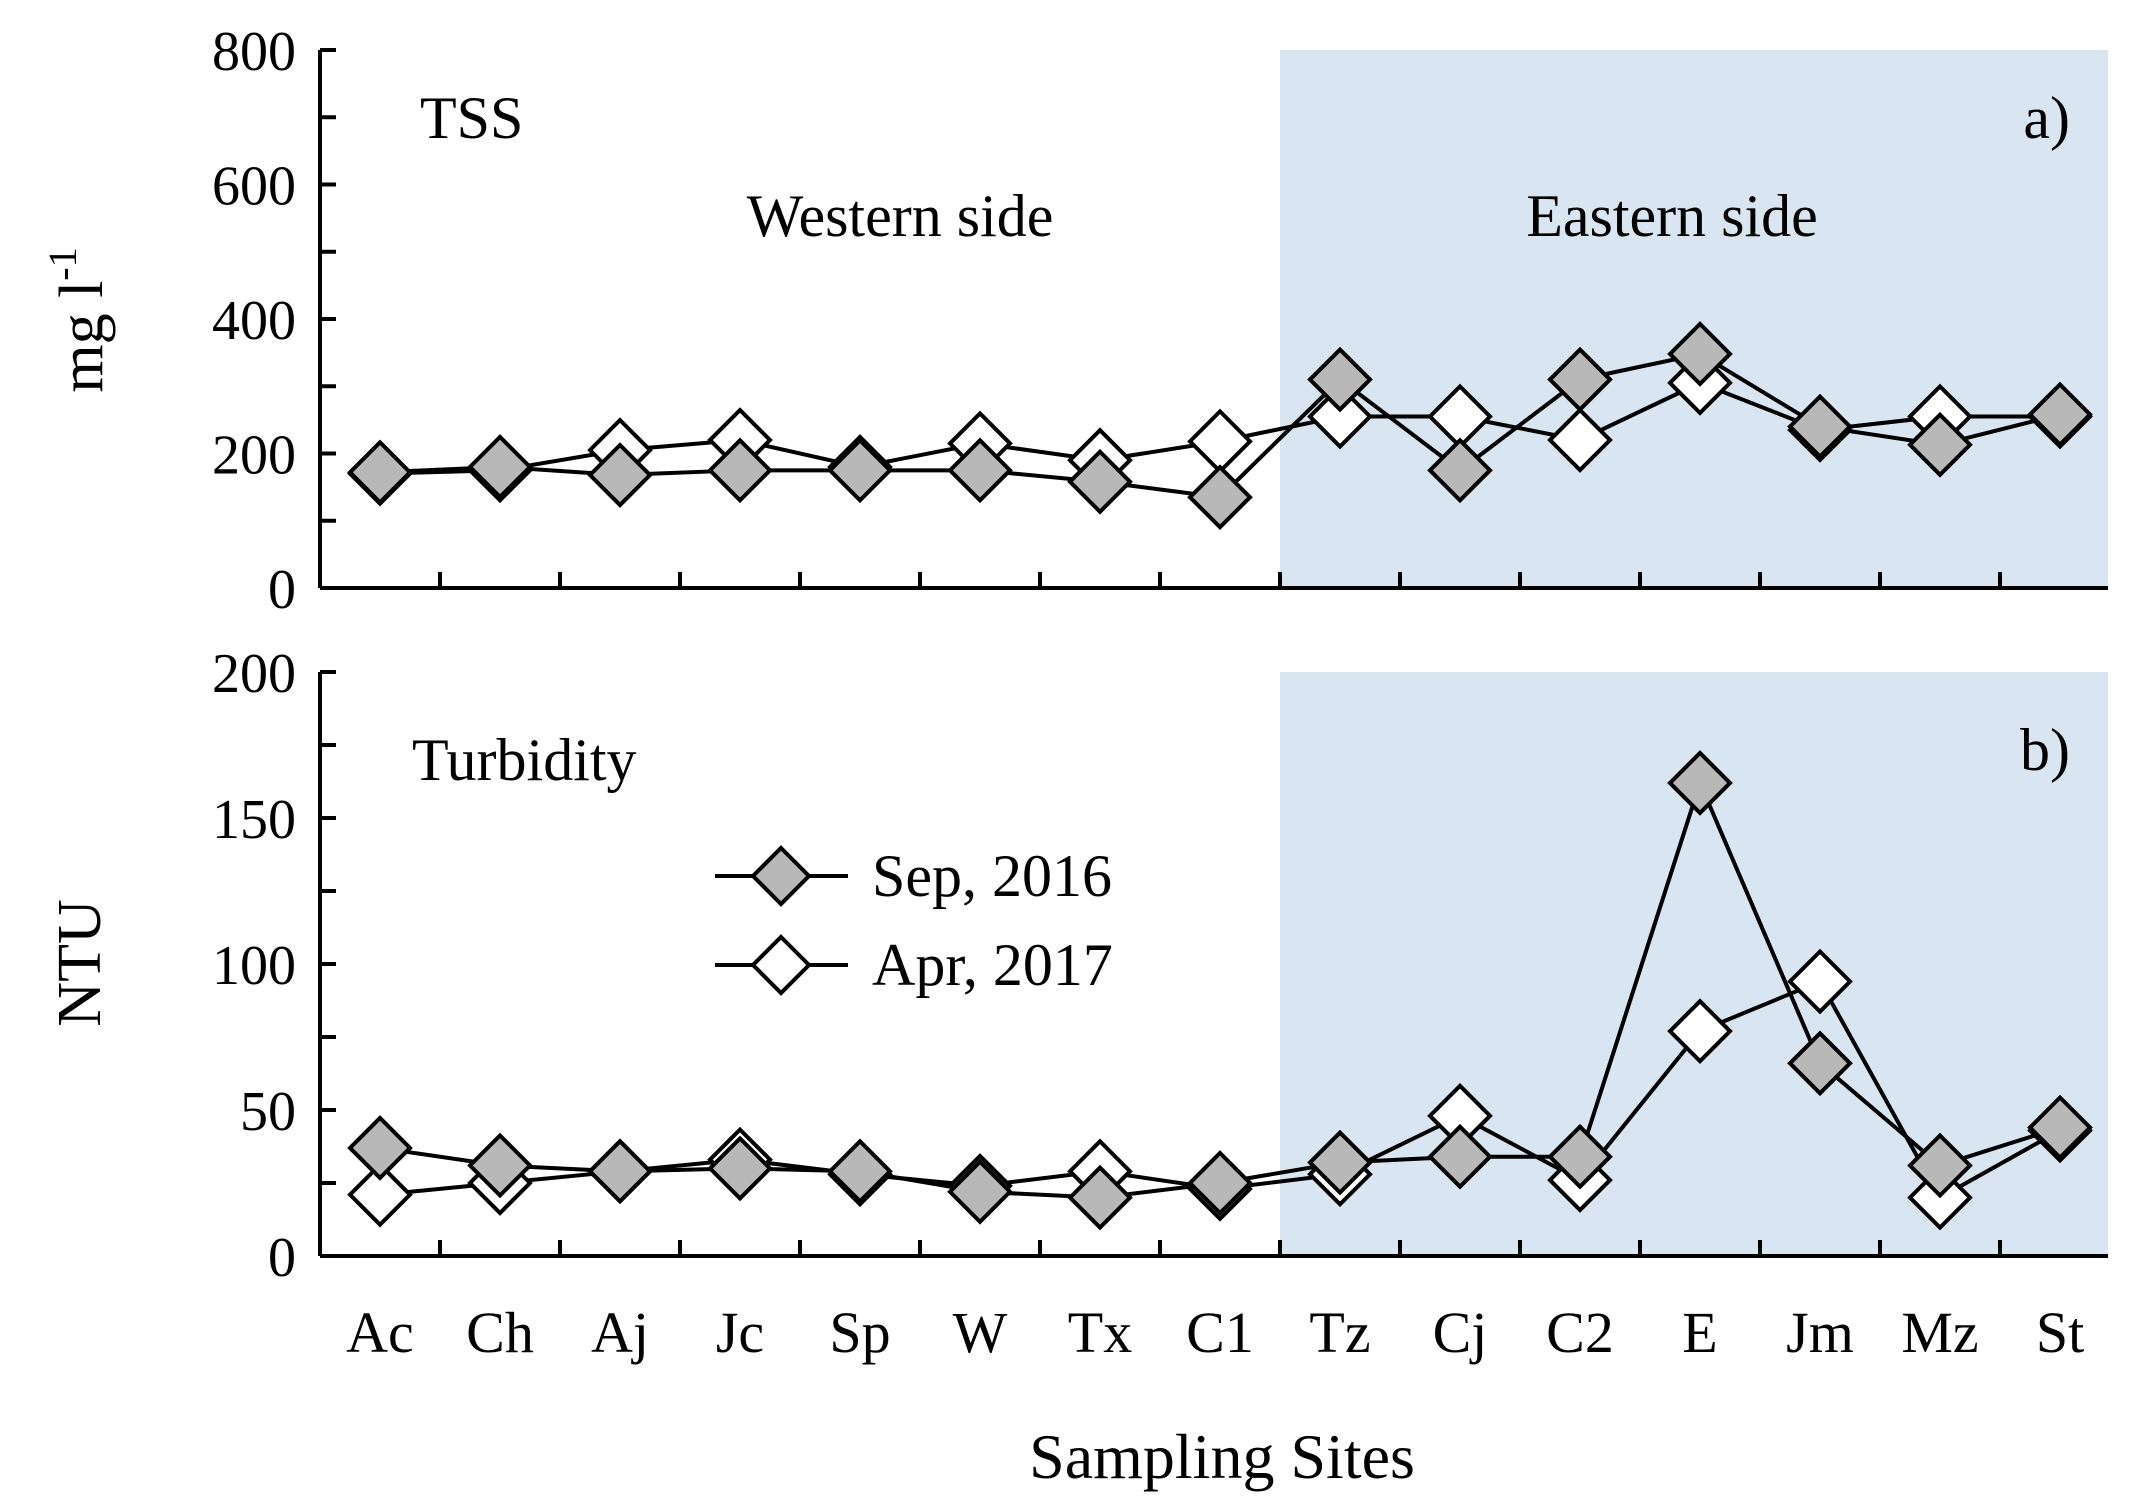  I want to click on tss-title: TSS, so click(471, 118).